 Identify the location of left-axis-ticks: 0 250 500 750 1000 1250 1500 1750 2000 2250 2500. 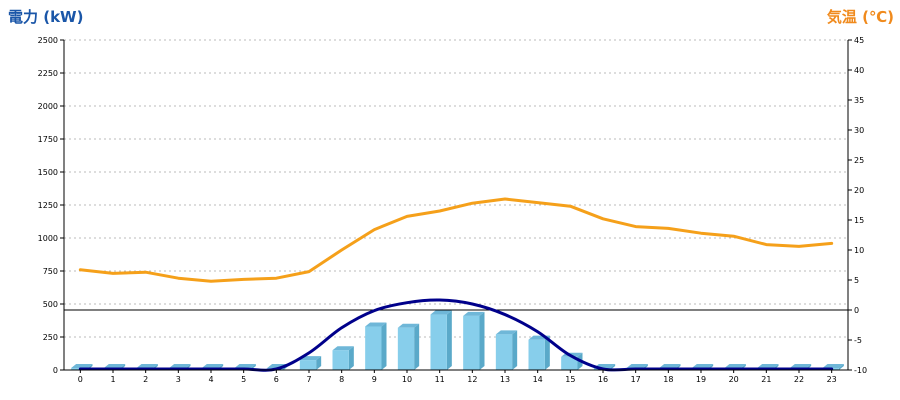
(51, 205).